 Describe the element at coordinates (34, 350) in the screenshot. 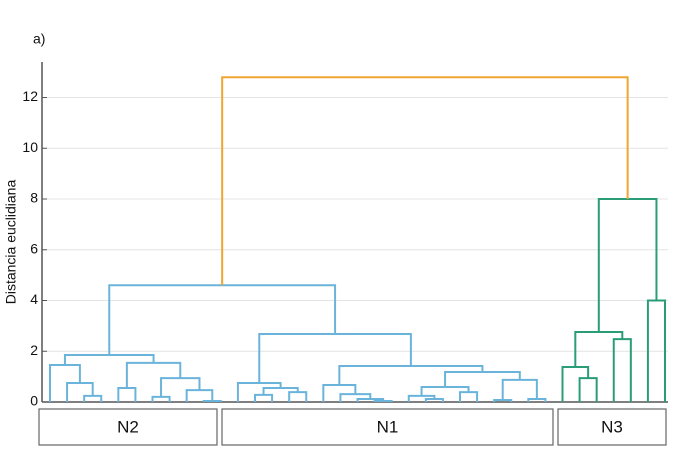

I see `y-tick-label: 2` at that location.